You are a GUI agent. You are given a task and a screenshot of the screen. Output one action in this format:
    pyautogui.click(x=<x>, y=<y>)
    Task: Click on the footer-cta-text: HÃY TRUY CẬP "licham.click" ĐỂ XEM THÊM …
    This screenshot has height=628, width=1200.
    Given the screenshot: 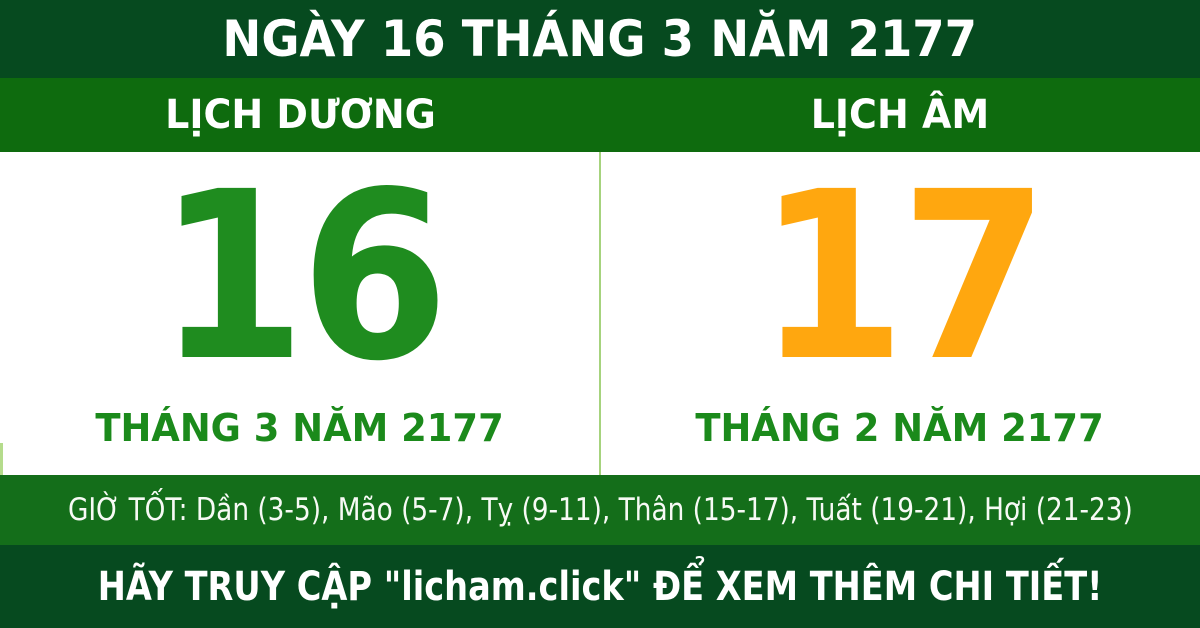 What is the action you would take?
    pyautogui.click(x=600, y=586)
    